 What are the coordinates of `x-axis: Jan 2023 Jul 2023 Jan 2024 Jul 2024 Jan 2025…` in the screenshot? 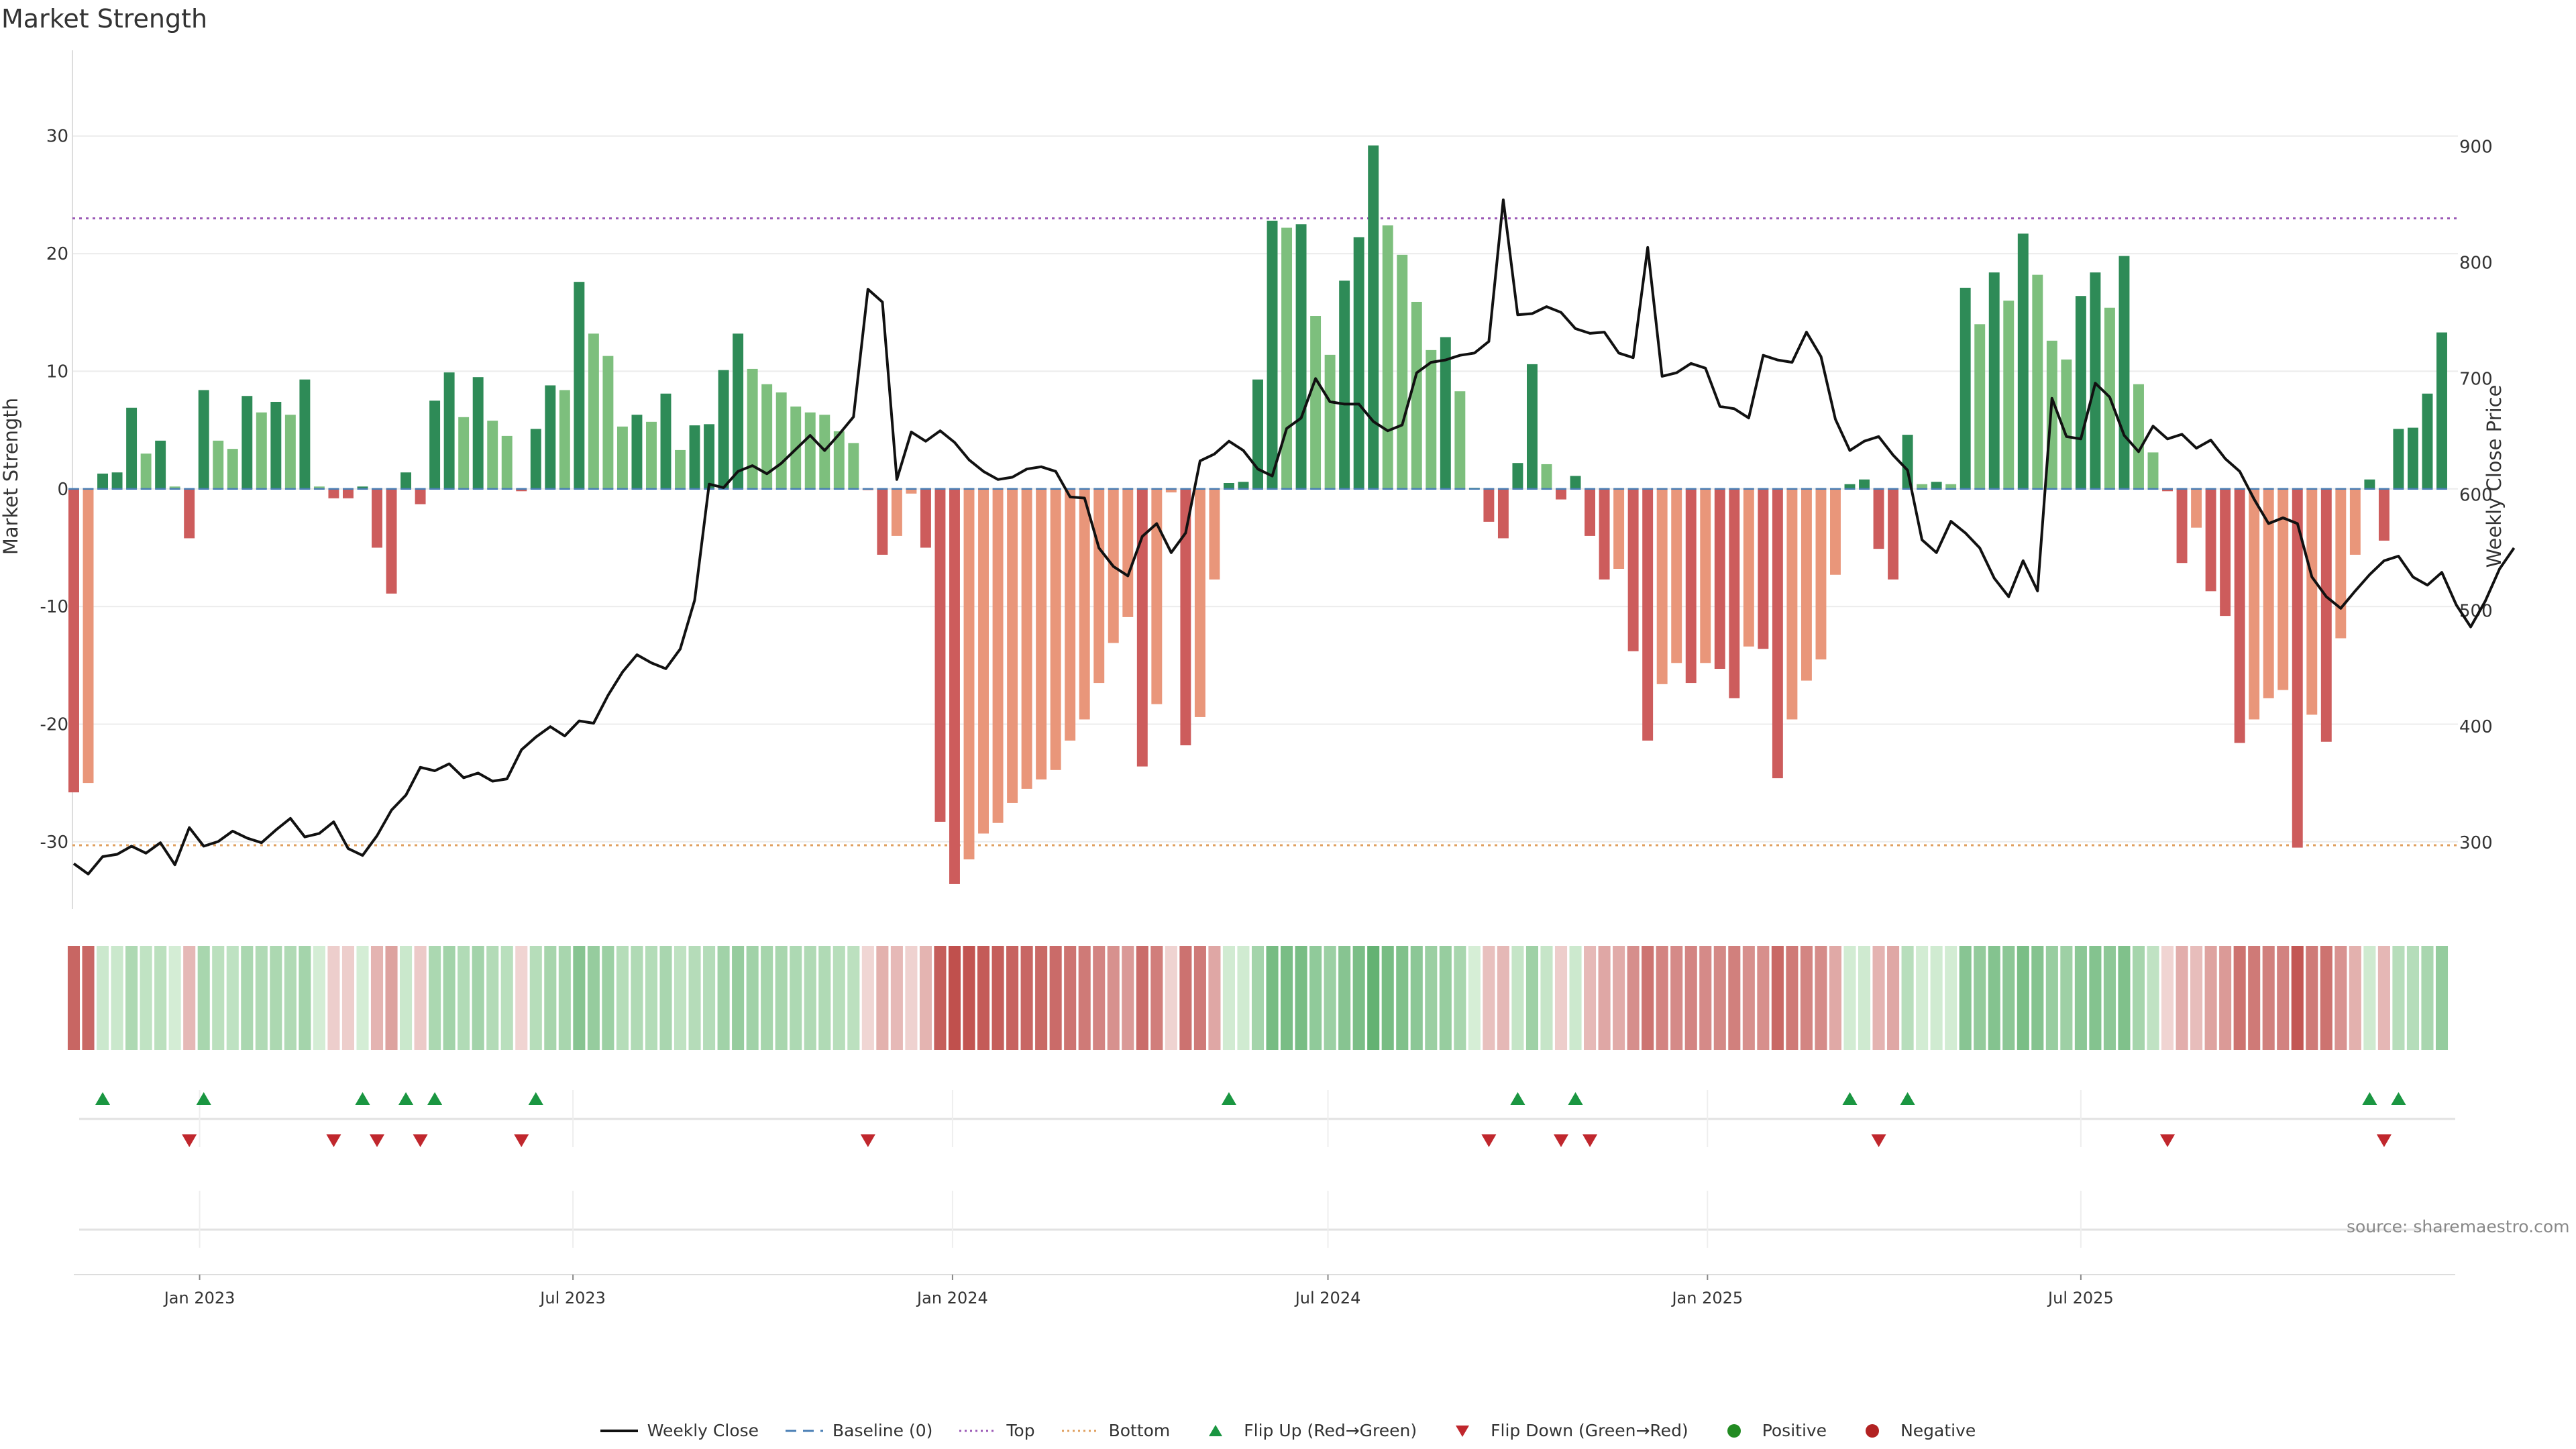 It's located at (1264, 1290).